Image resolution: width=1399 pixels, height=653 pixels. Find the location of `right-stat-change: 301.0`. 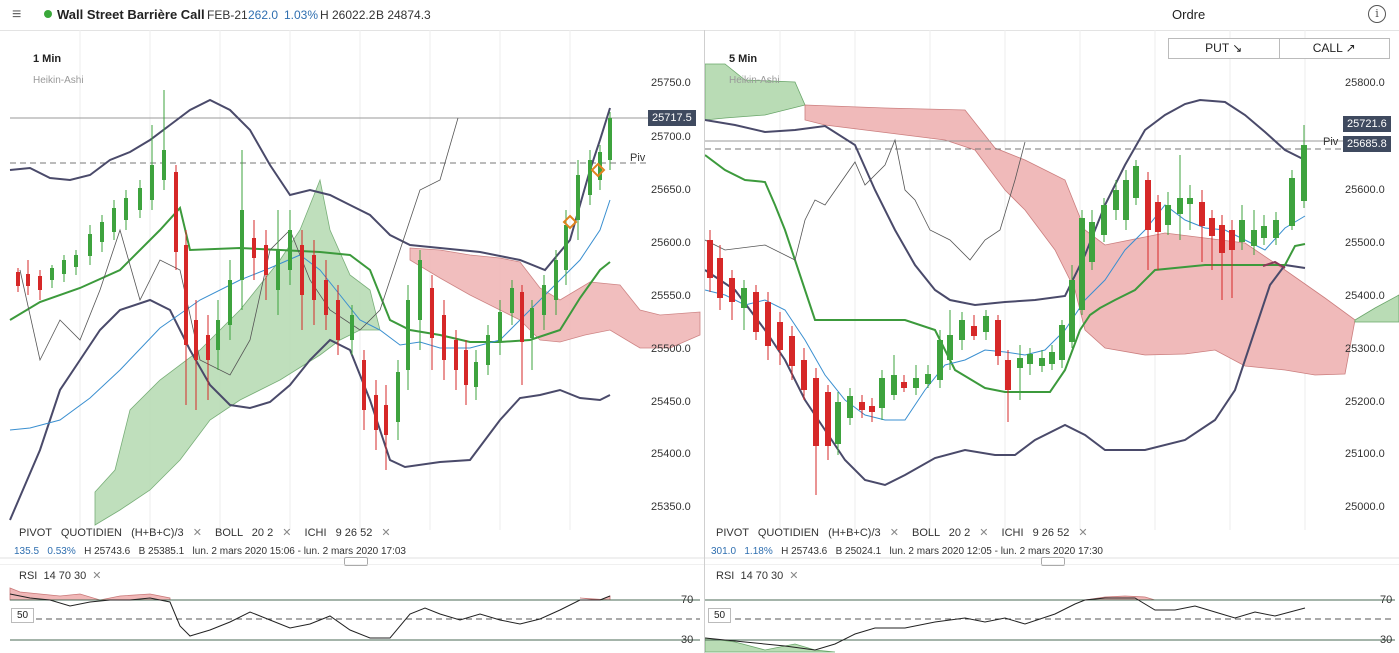

right-stat-change: 301.0 is located at coordinates (724, 551).